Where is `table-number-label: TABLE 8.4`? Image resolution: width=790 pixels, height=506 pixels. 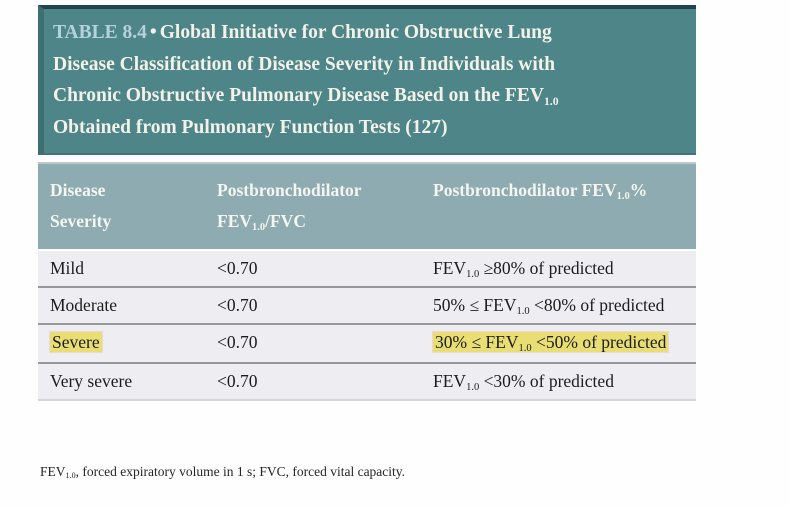 table-number-label: TABLE 8.4 is located at coordinates (100, 32).